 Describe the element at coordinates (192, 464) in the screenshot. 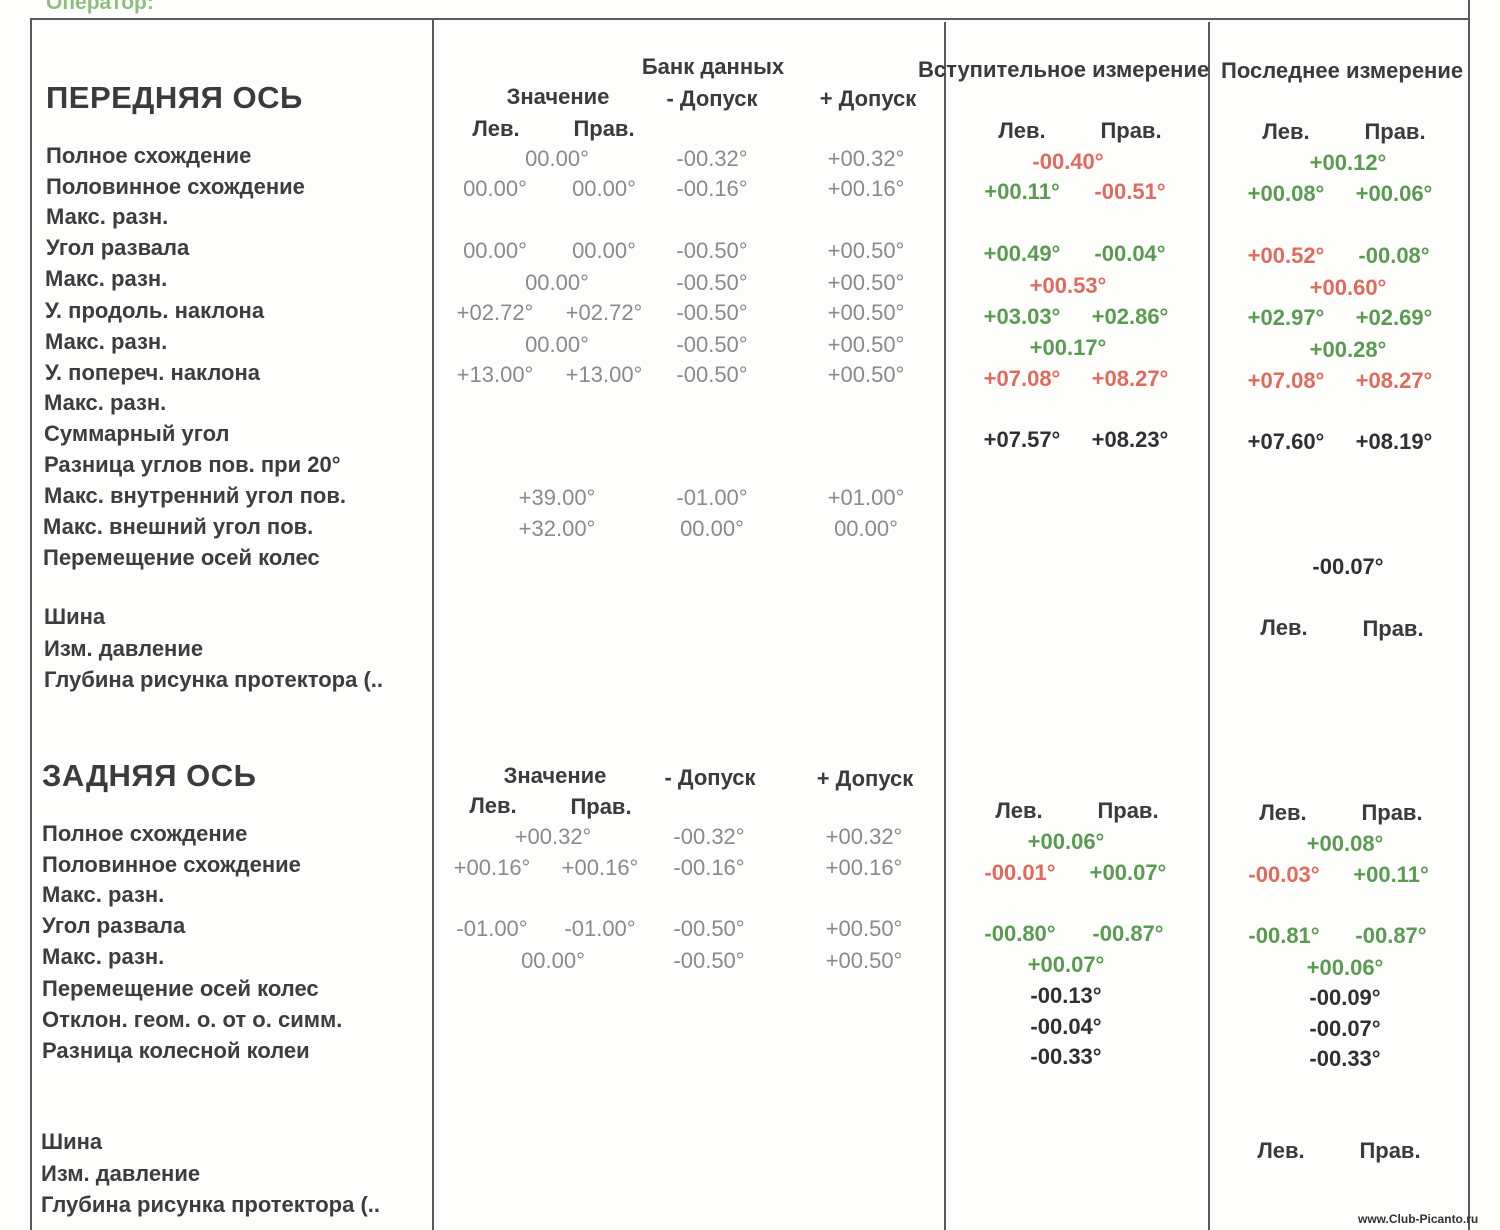

I see `front-row-label: Разница углов пов. при 20°` at that location.